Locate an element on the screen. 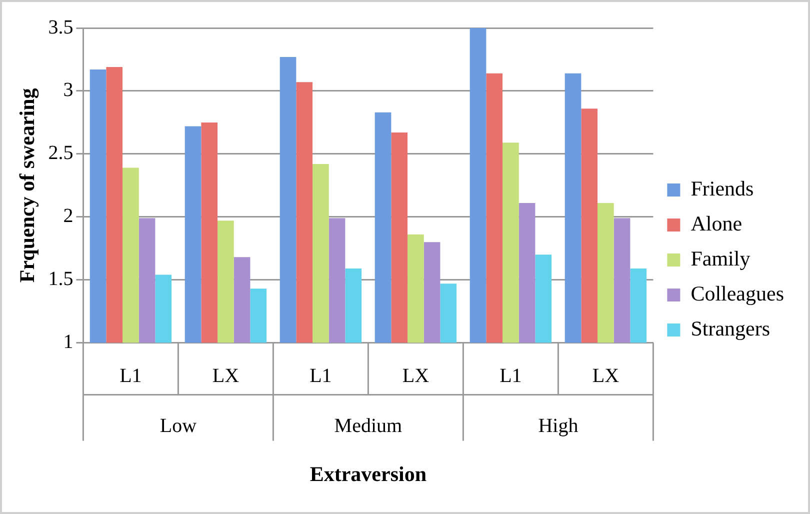 The width and height of the screenshot is (810, 514). legend-label: Family is located at coordinates (720, 258).